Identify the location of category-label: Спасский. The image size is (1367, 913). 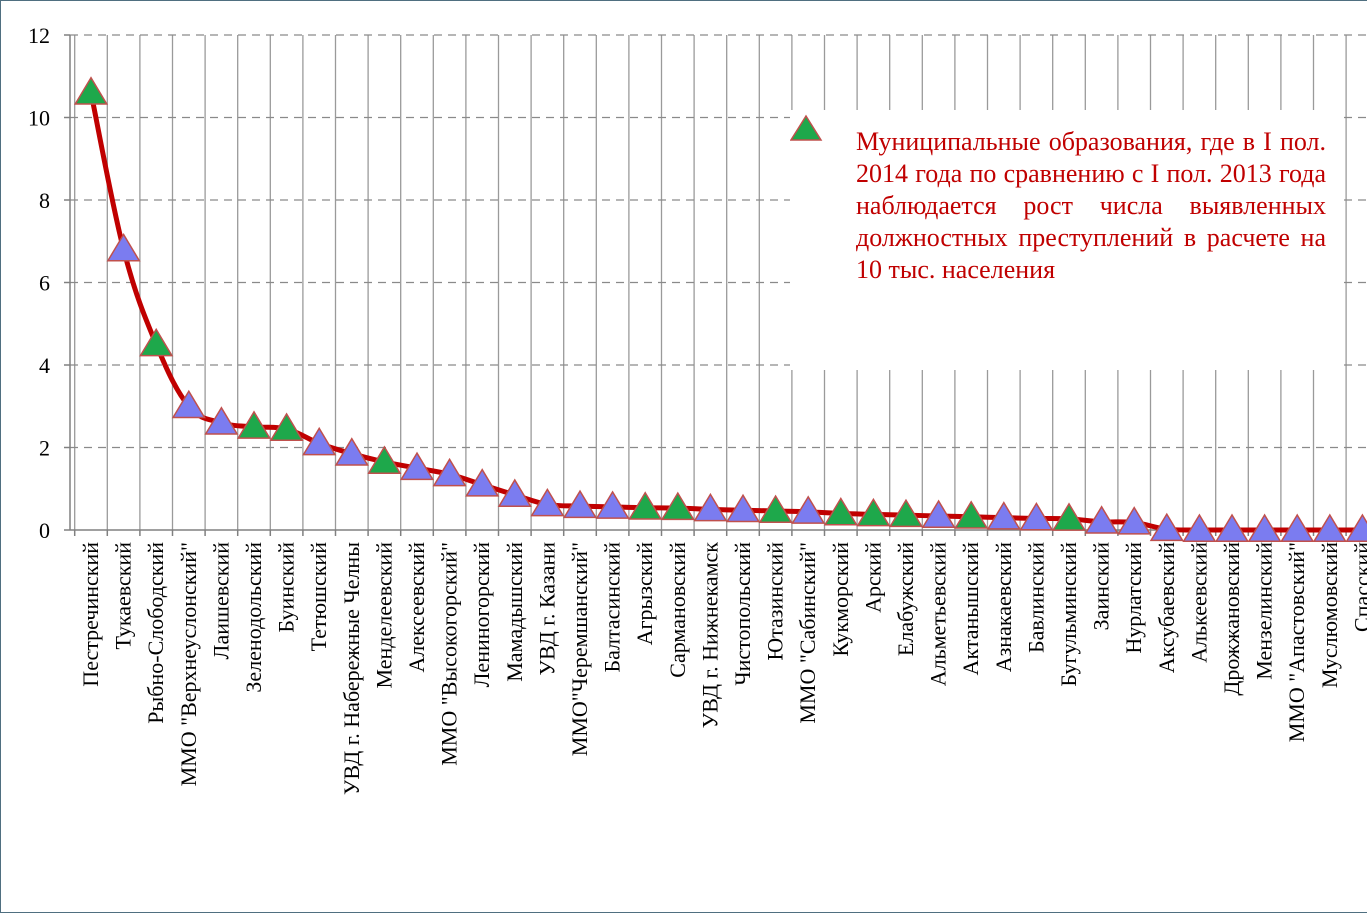
(1358, 587).